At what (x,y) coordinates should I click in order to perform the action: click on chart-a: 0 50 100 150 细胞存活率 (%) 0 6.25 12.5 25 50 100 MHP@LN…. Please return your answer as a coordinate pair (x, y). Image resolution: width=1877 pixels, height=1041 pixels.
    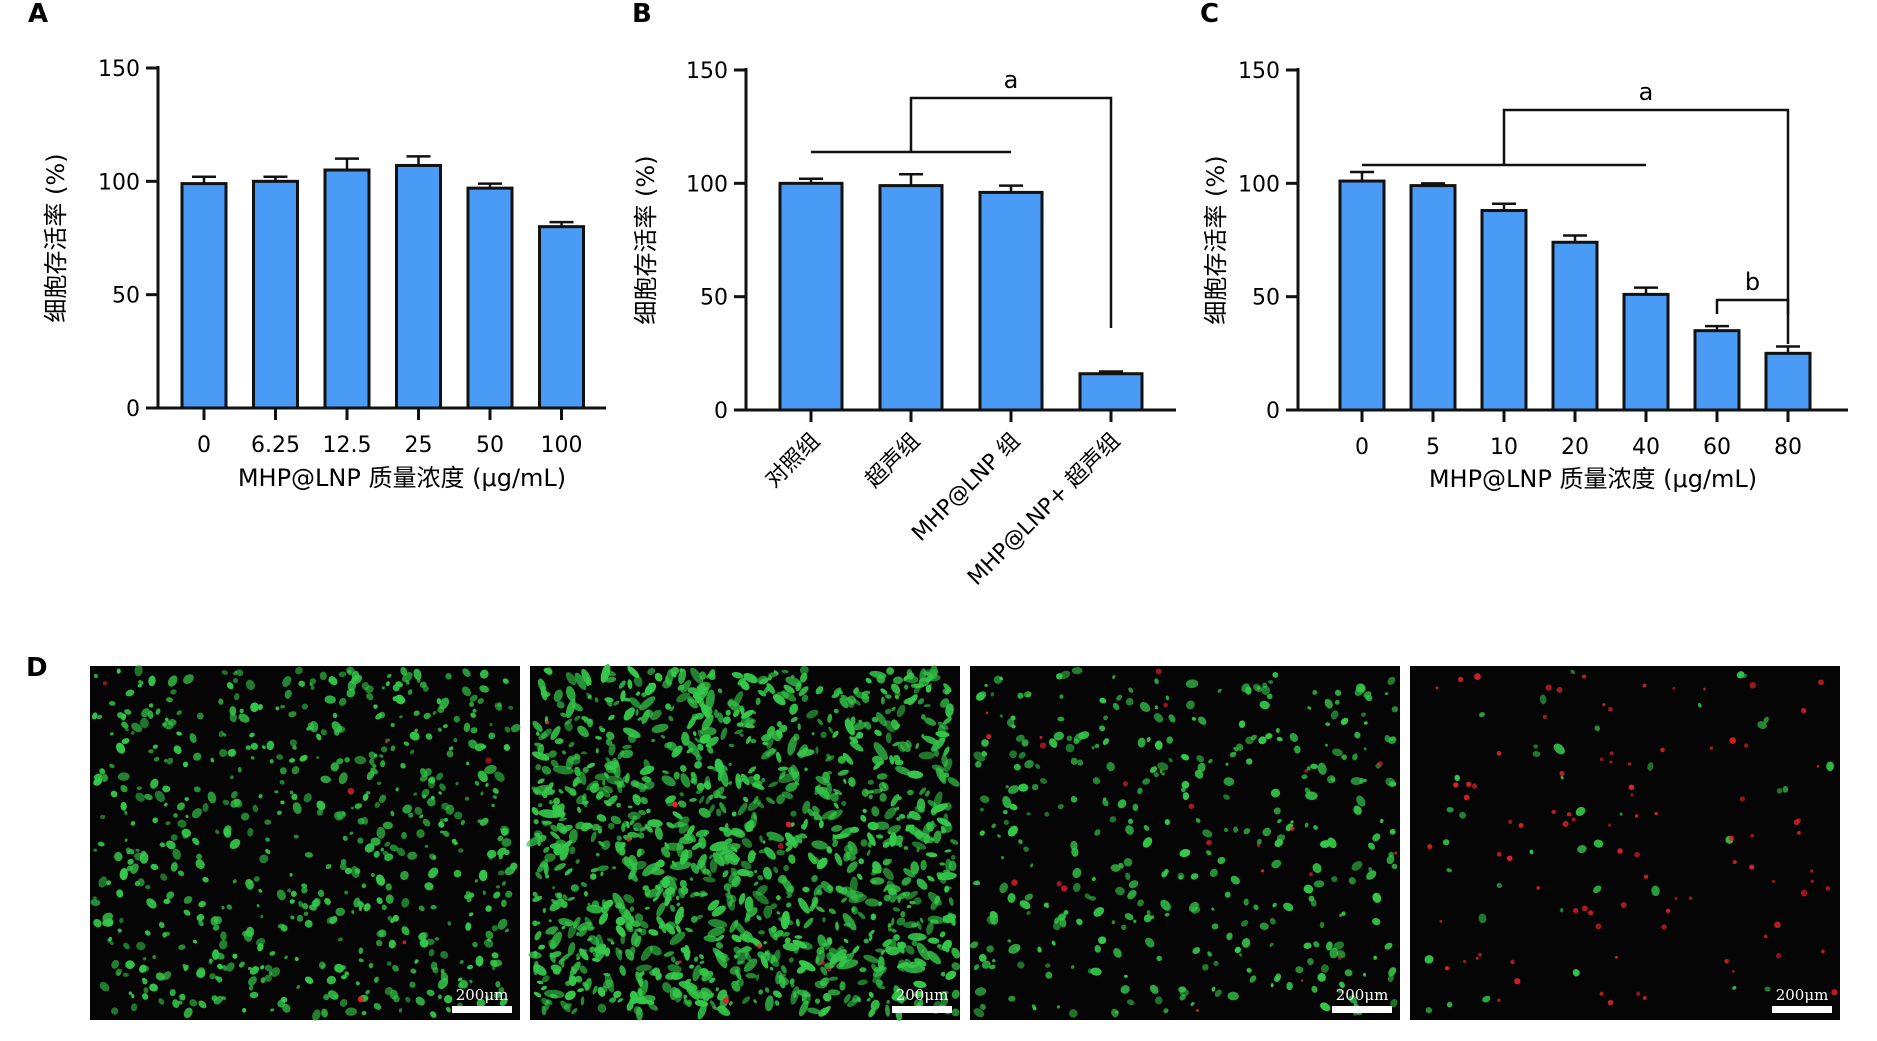
    Looking at the image, I should click on (324, 274).